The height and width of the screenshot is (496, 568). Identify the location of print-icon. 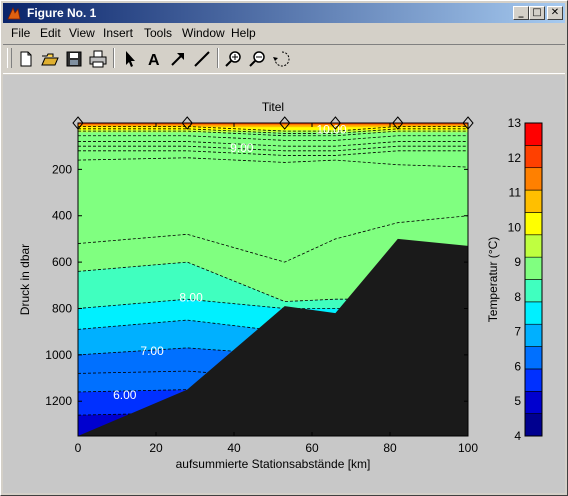
(98, 59).